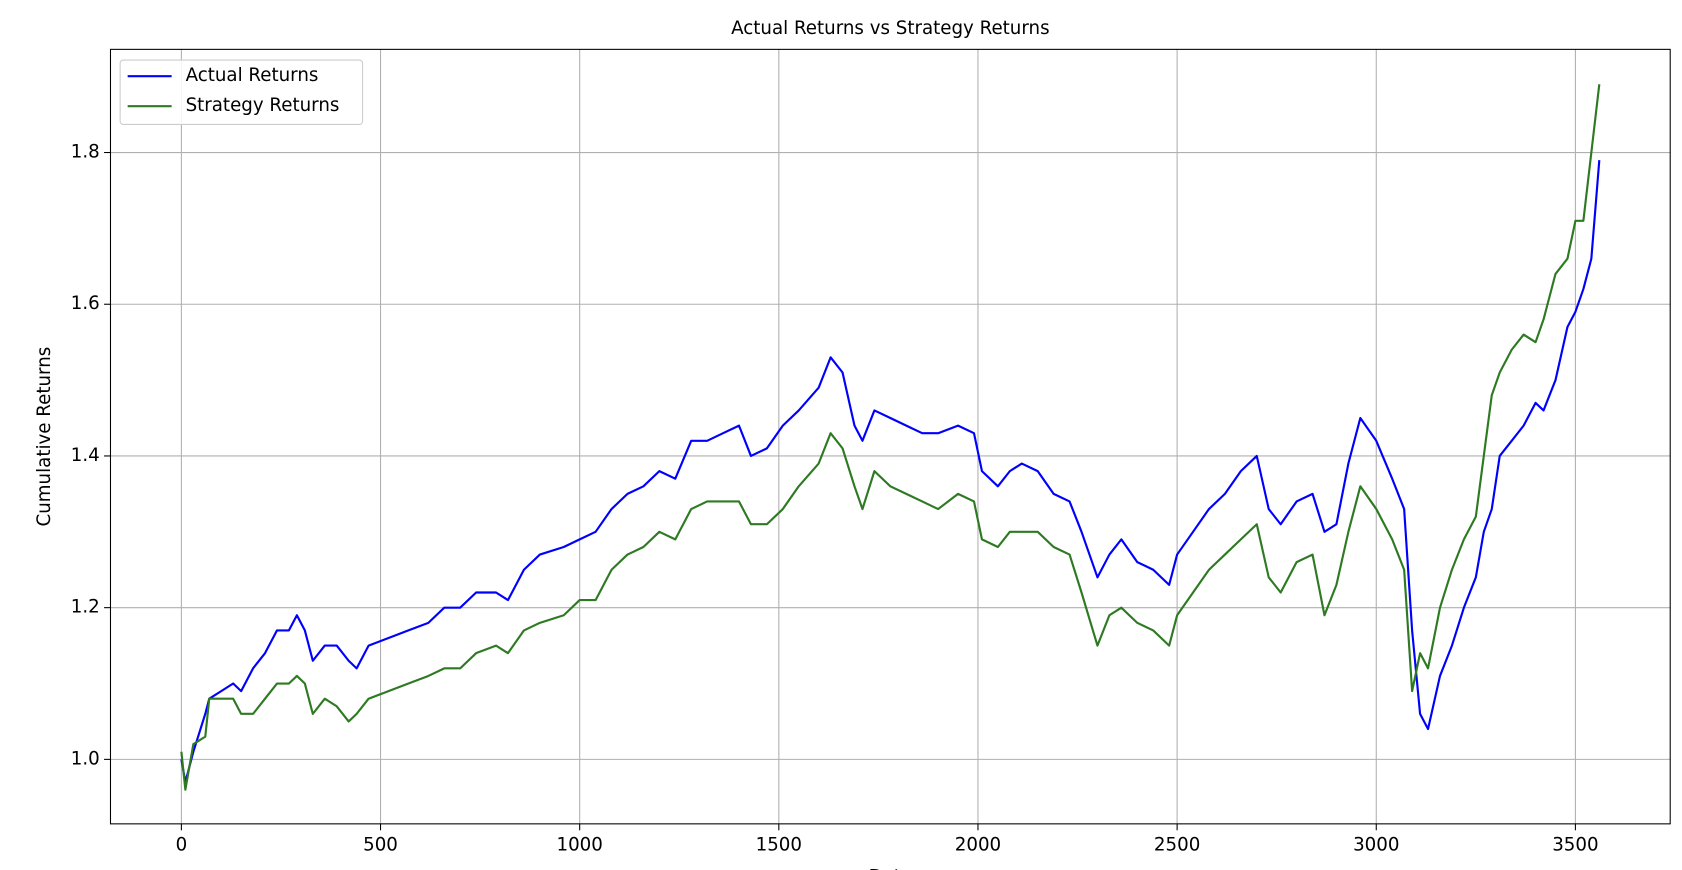  Describe the element at coordinates (1575, 844) in the screenshot. I see `x-tick-label: 3500` at that location.